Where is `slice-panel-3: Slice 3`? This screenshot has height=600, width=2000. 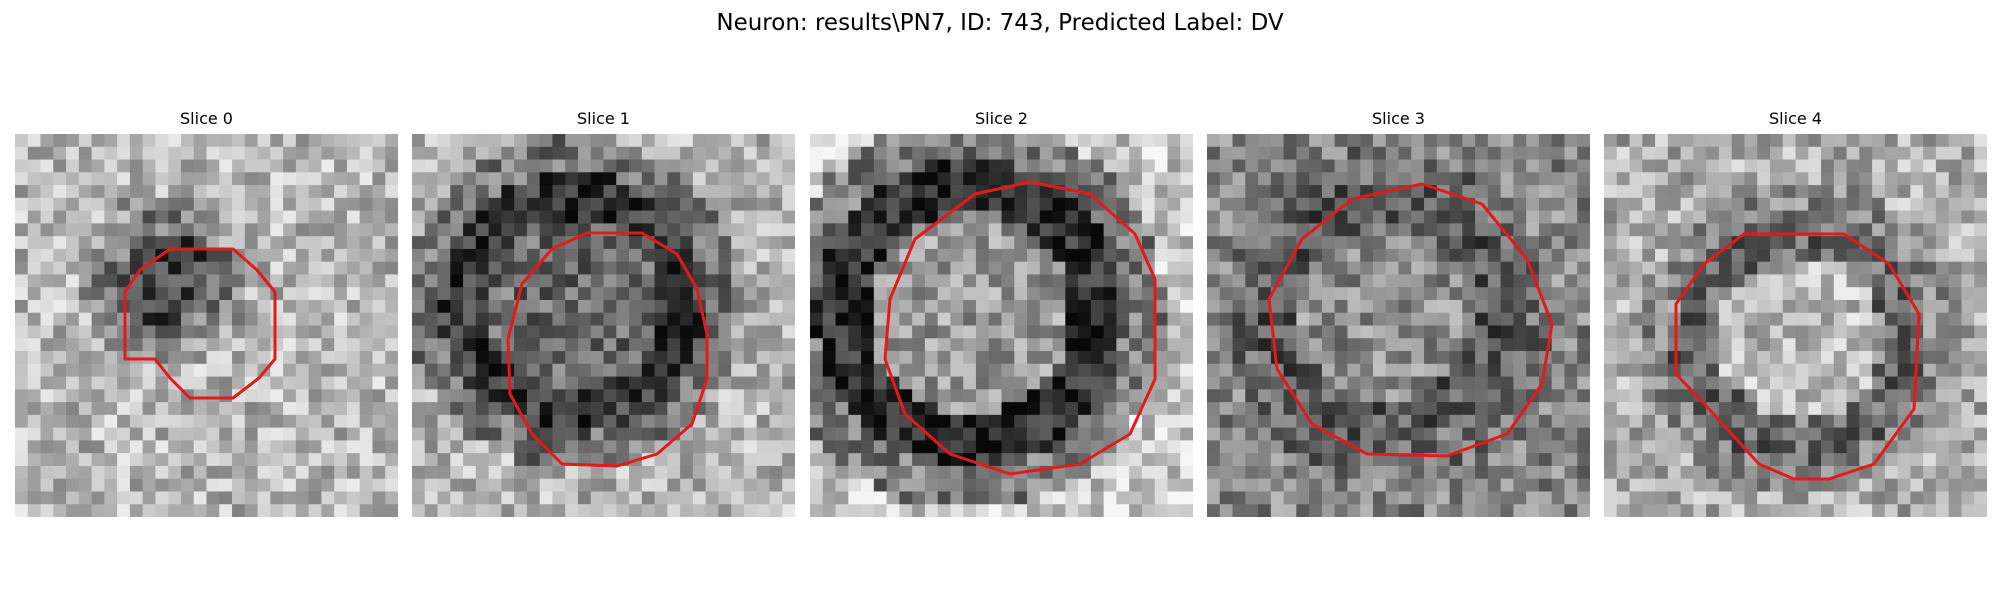
slice-panel-3: Slice 3 is located at coordinates (1398, 313).